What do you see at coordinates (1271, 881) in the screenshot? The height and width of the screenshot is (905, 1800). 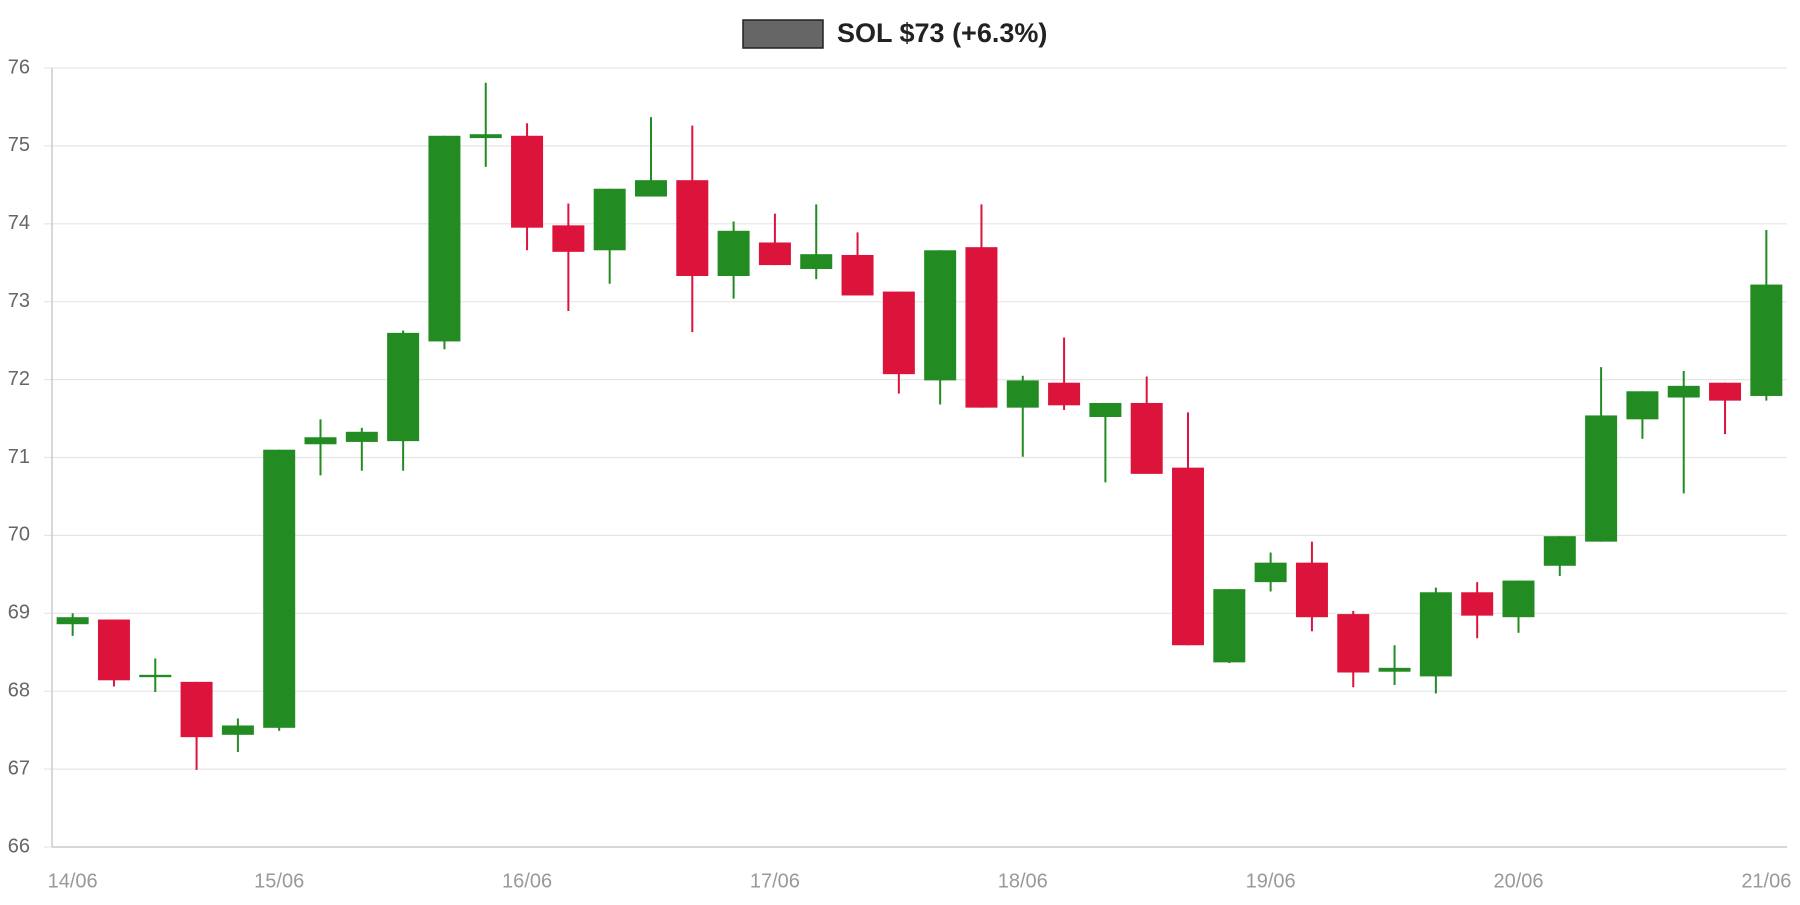 I see `x-tick-label: 19/06` at bounding box center [1271, 881].